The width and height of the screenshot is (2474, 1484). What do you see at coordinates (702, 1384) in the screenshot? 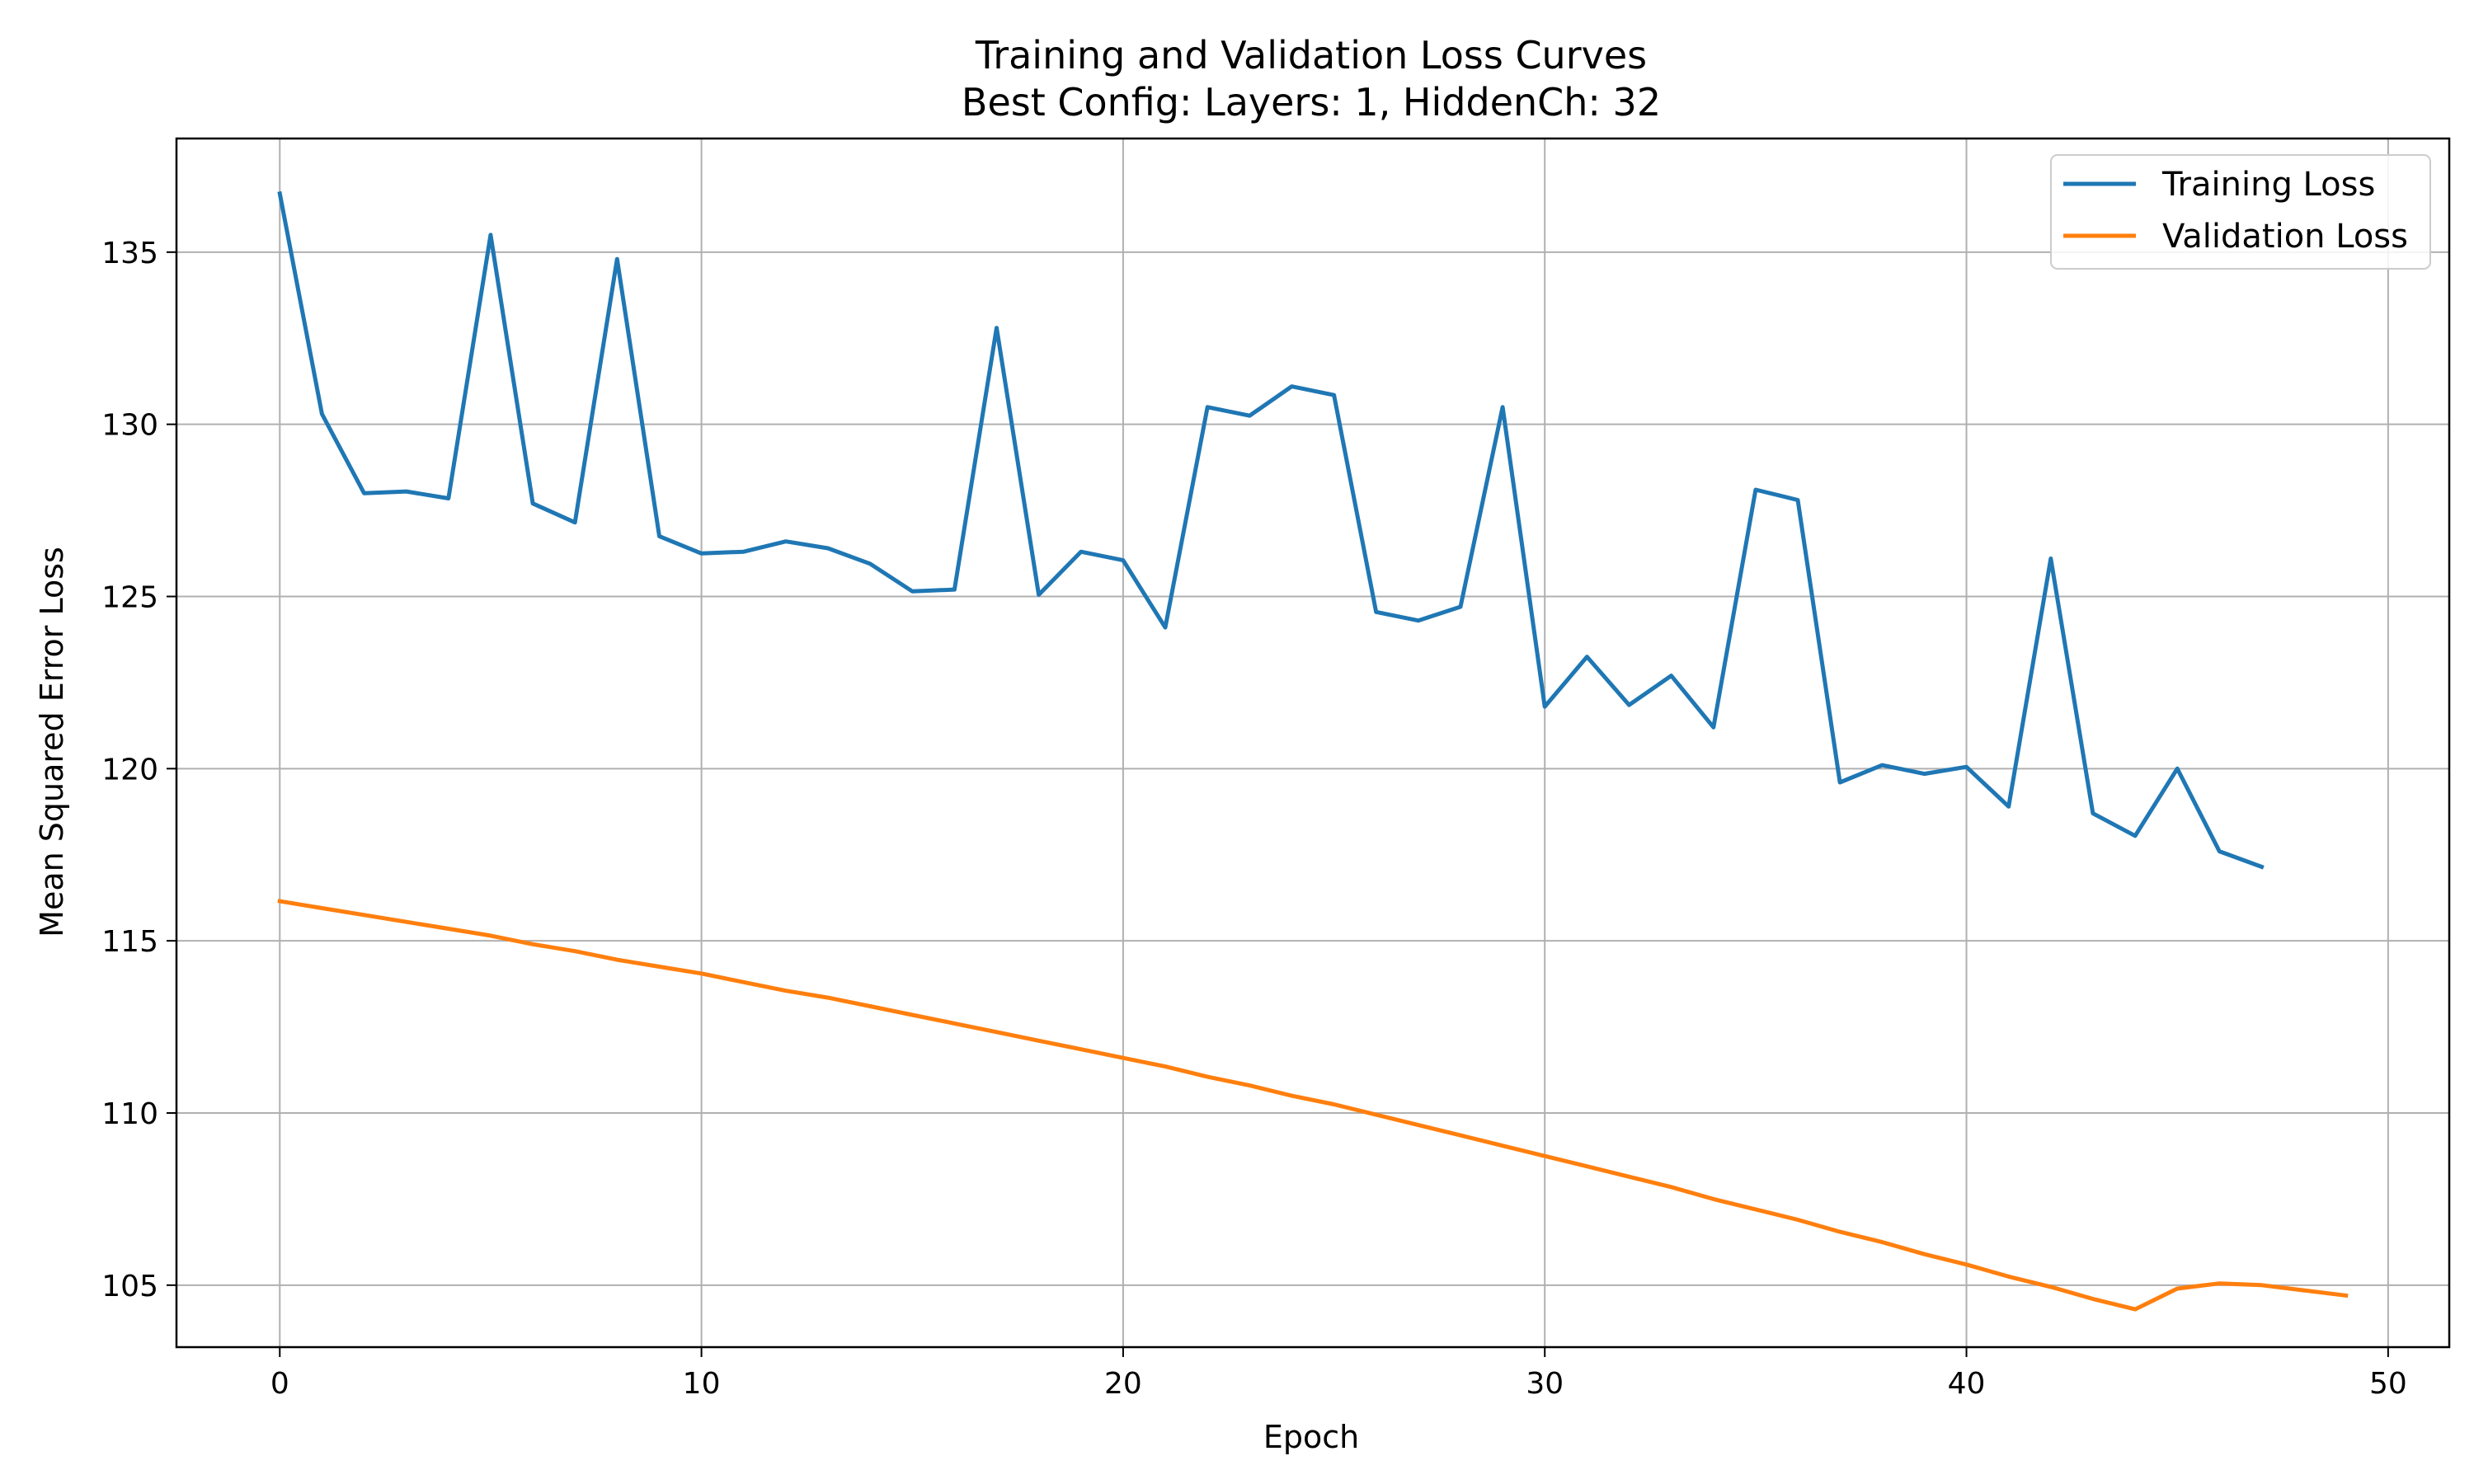
I see `x-tick-label: 10` at bounding box center [702, 1384].